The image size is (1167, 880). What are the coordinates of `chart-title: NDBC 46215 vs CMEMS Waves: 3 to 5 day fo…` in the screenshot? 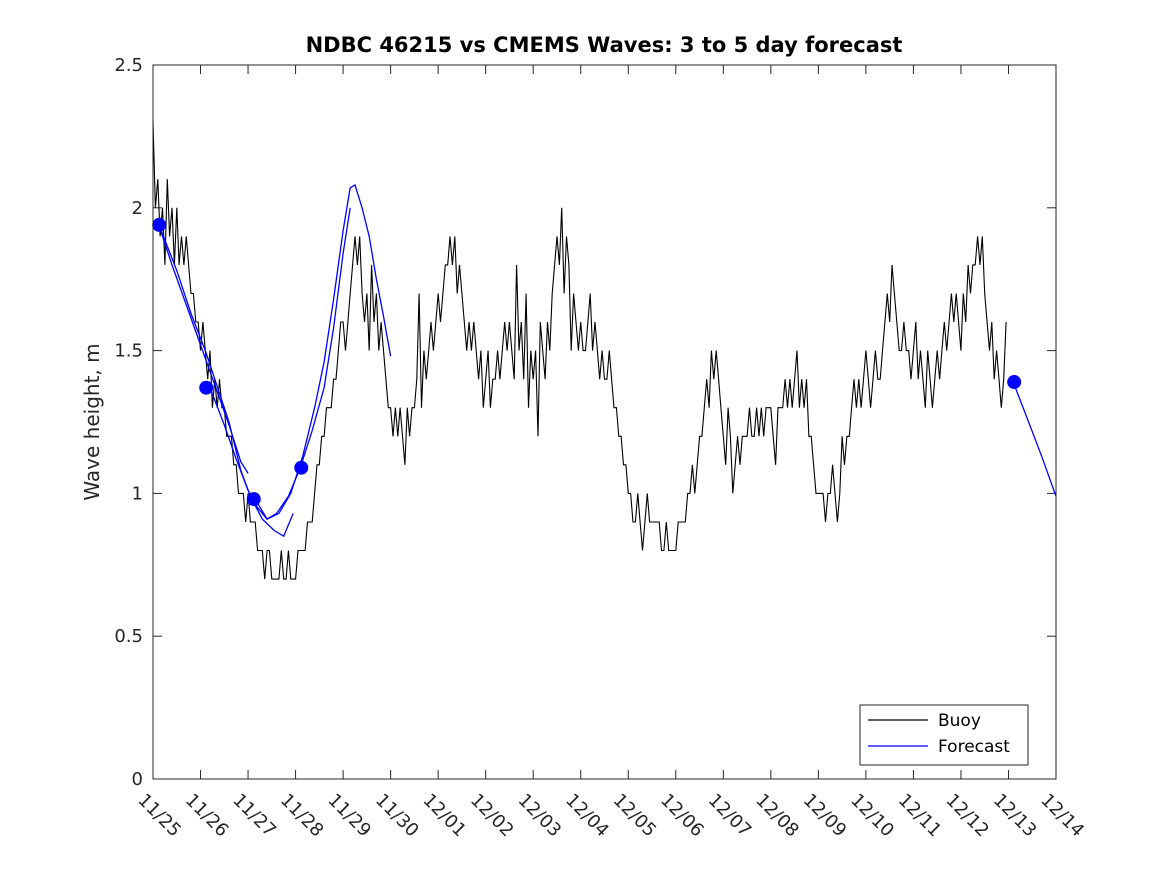 It's located at (604, 45).